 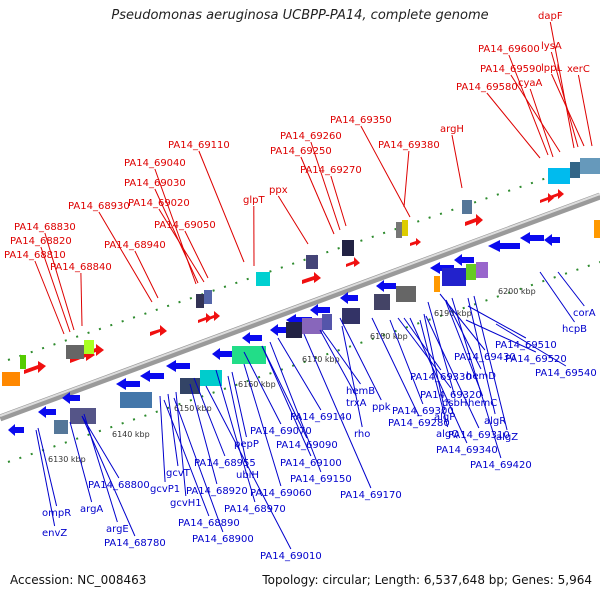 I want to click on gene-label-text: ompR, so click(x=56, y=513).